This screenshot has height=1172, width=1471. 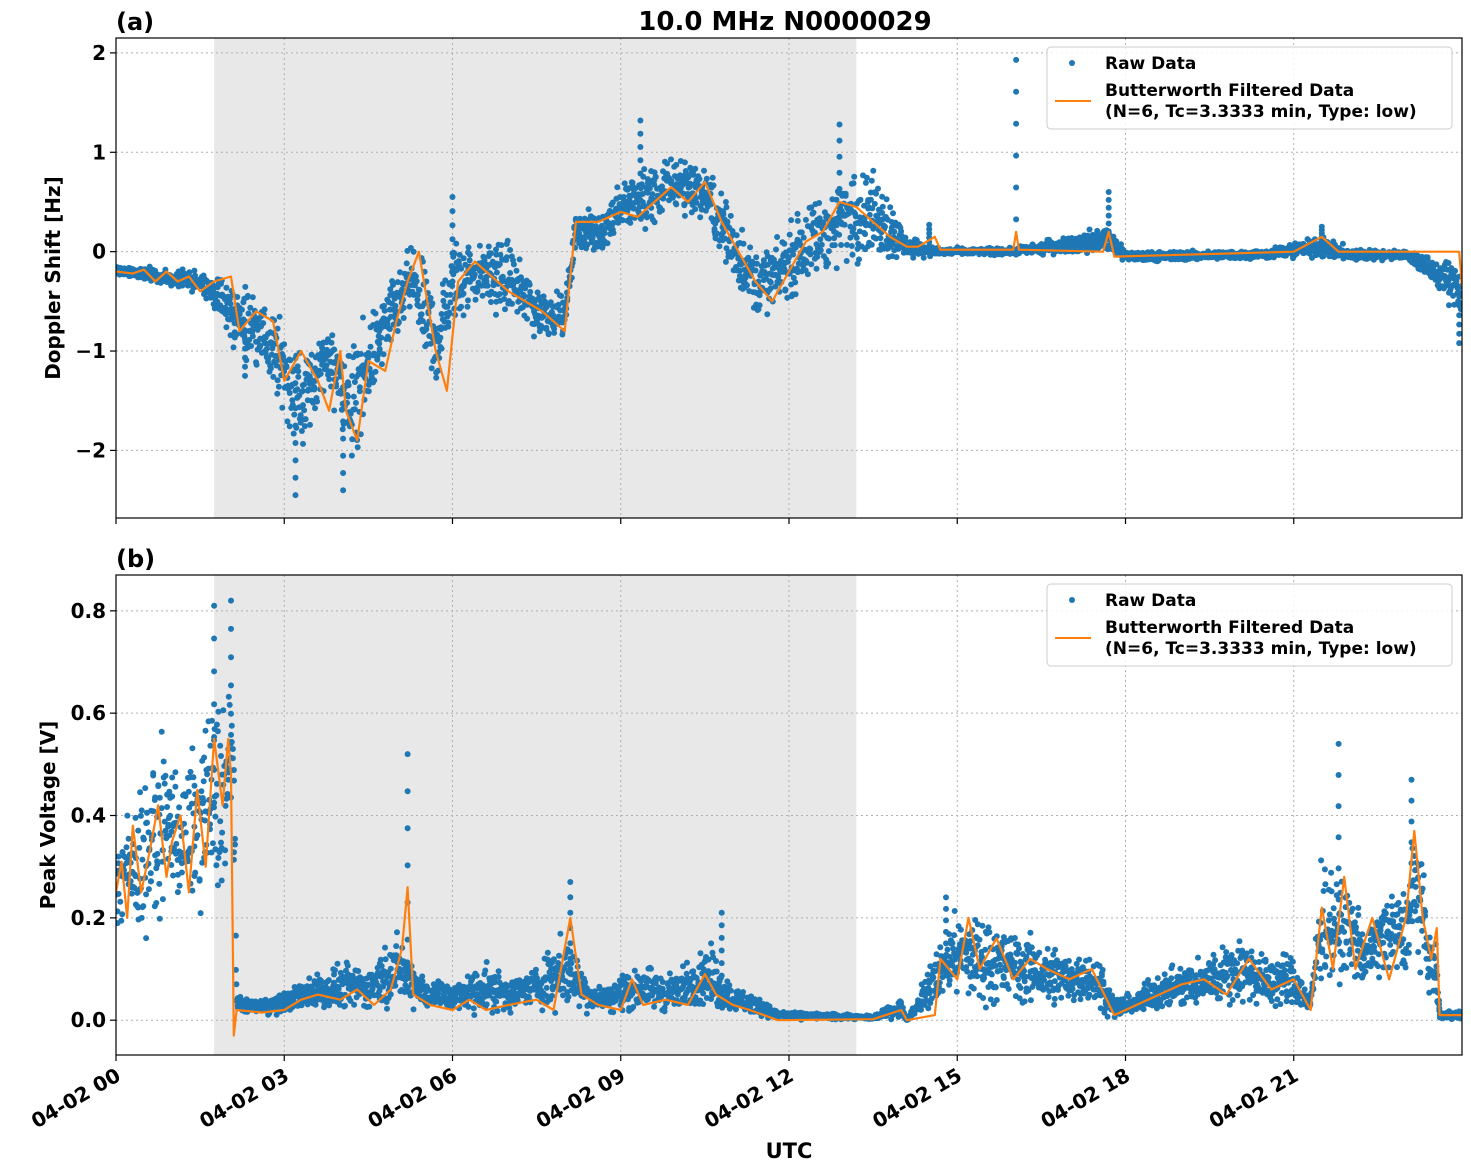 What do you see at coordinates (53, 278) in the screenshot?
I see `y-axis-label: Doppler Shift [Hz]` at bounding box center [53, 278].